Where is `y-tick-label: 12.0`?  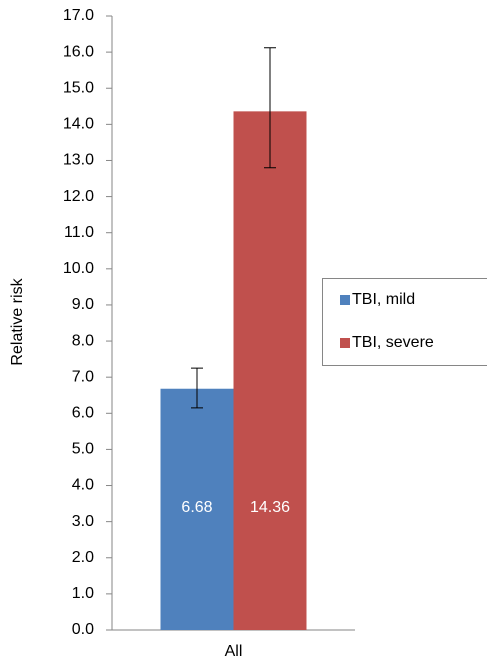
y-tick-label: 12.0 is located at coordinates (78, 196).